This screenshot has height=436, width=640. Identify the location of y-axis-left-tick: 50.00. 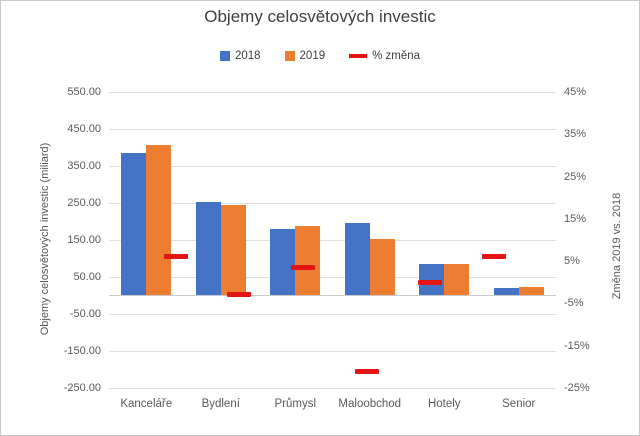
(87, 277).